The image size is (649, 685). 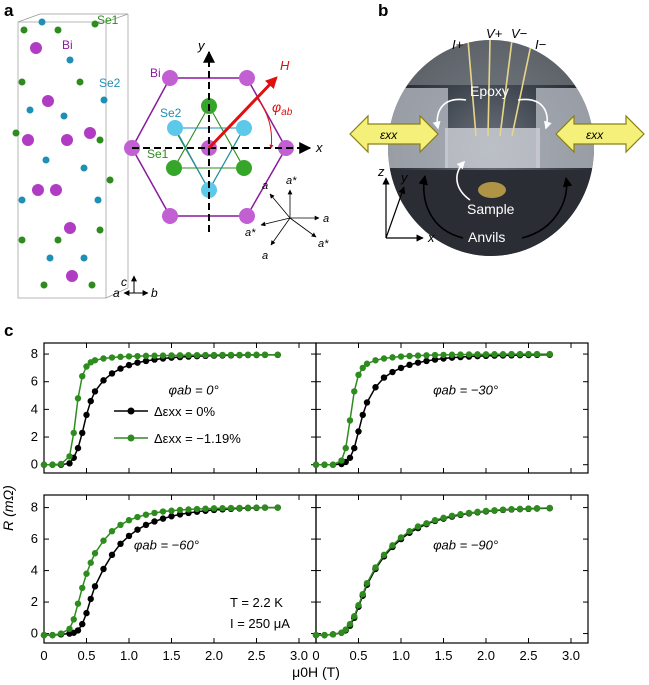 What do you see at coordinates (116, 293) in the screenshot?
I see `axis-a-label: a` at bounding box center [116, 293].